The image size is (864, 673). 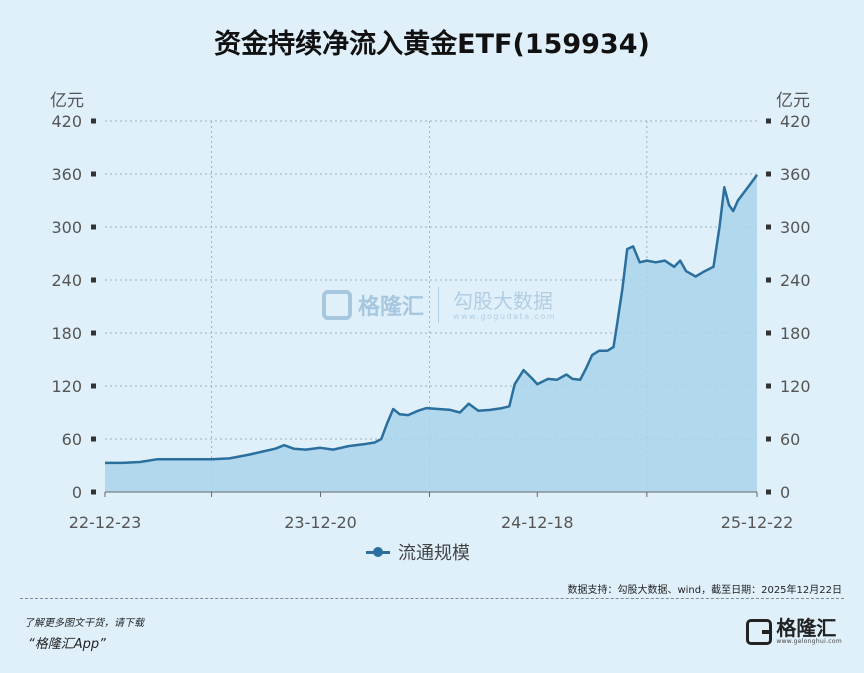 What do you see at coordinates (66, 333) in the screenshot?
I see `y-tick-label-left: 180` at bounding box center [66, 333].